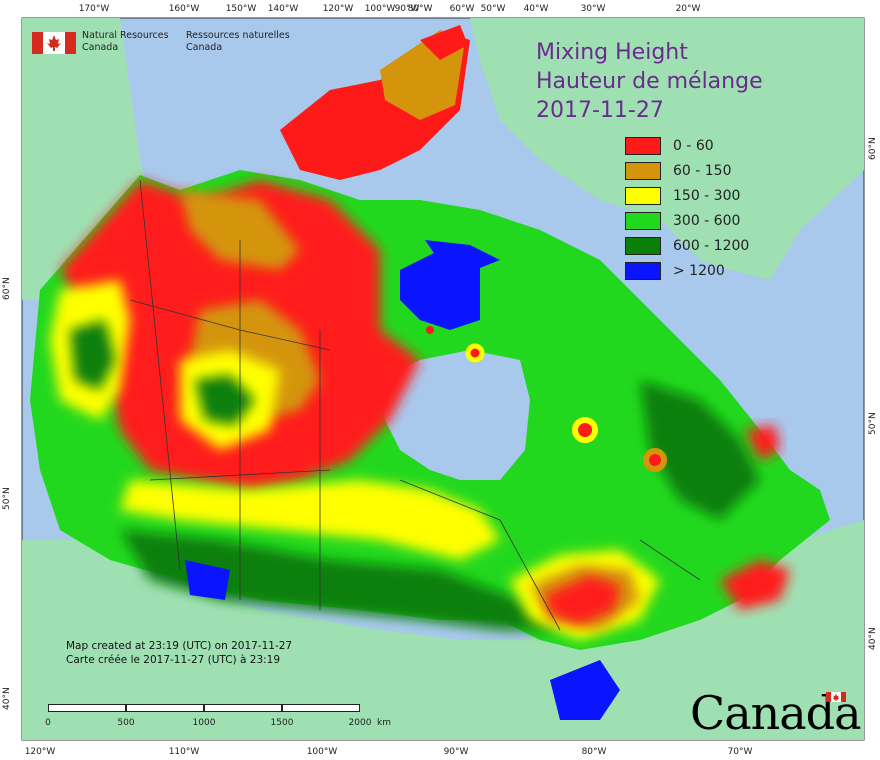 The height and width of the screenshot is (760, 880). Describe the element at coordinates (462, 255) in the screenshot. I see `zone-blue-baffin-south` at that location.